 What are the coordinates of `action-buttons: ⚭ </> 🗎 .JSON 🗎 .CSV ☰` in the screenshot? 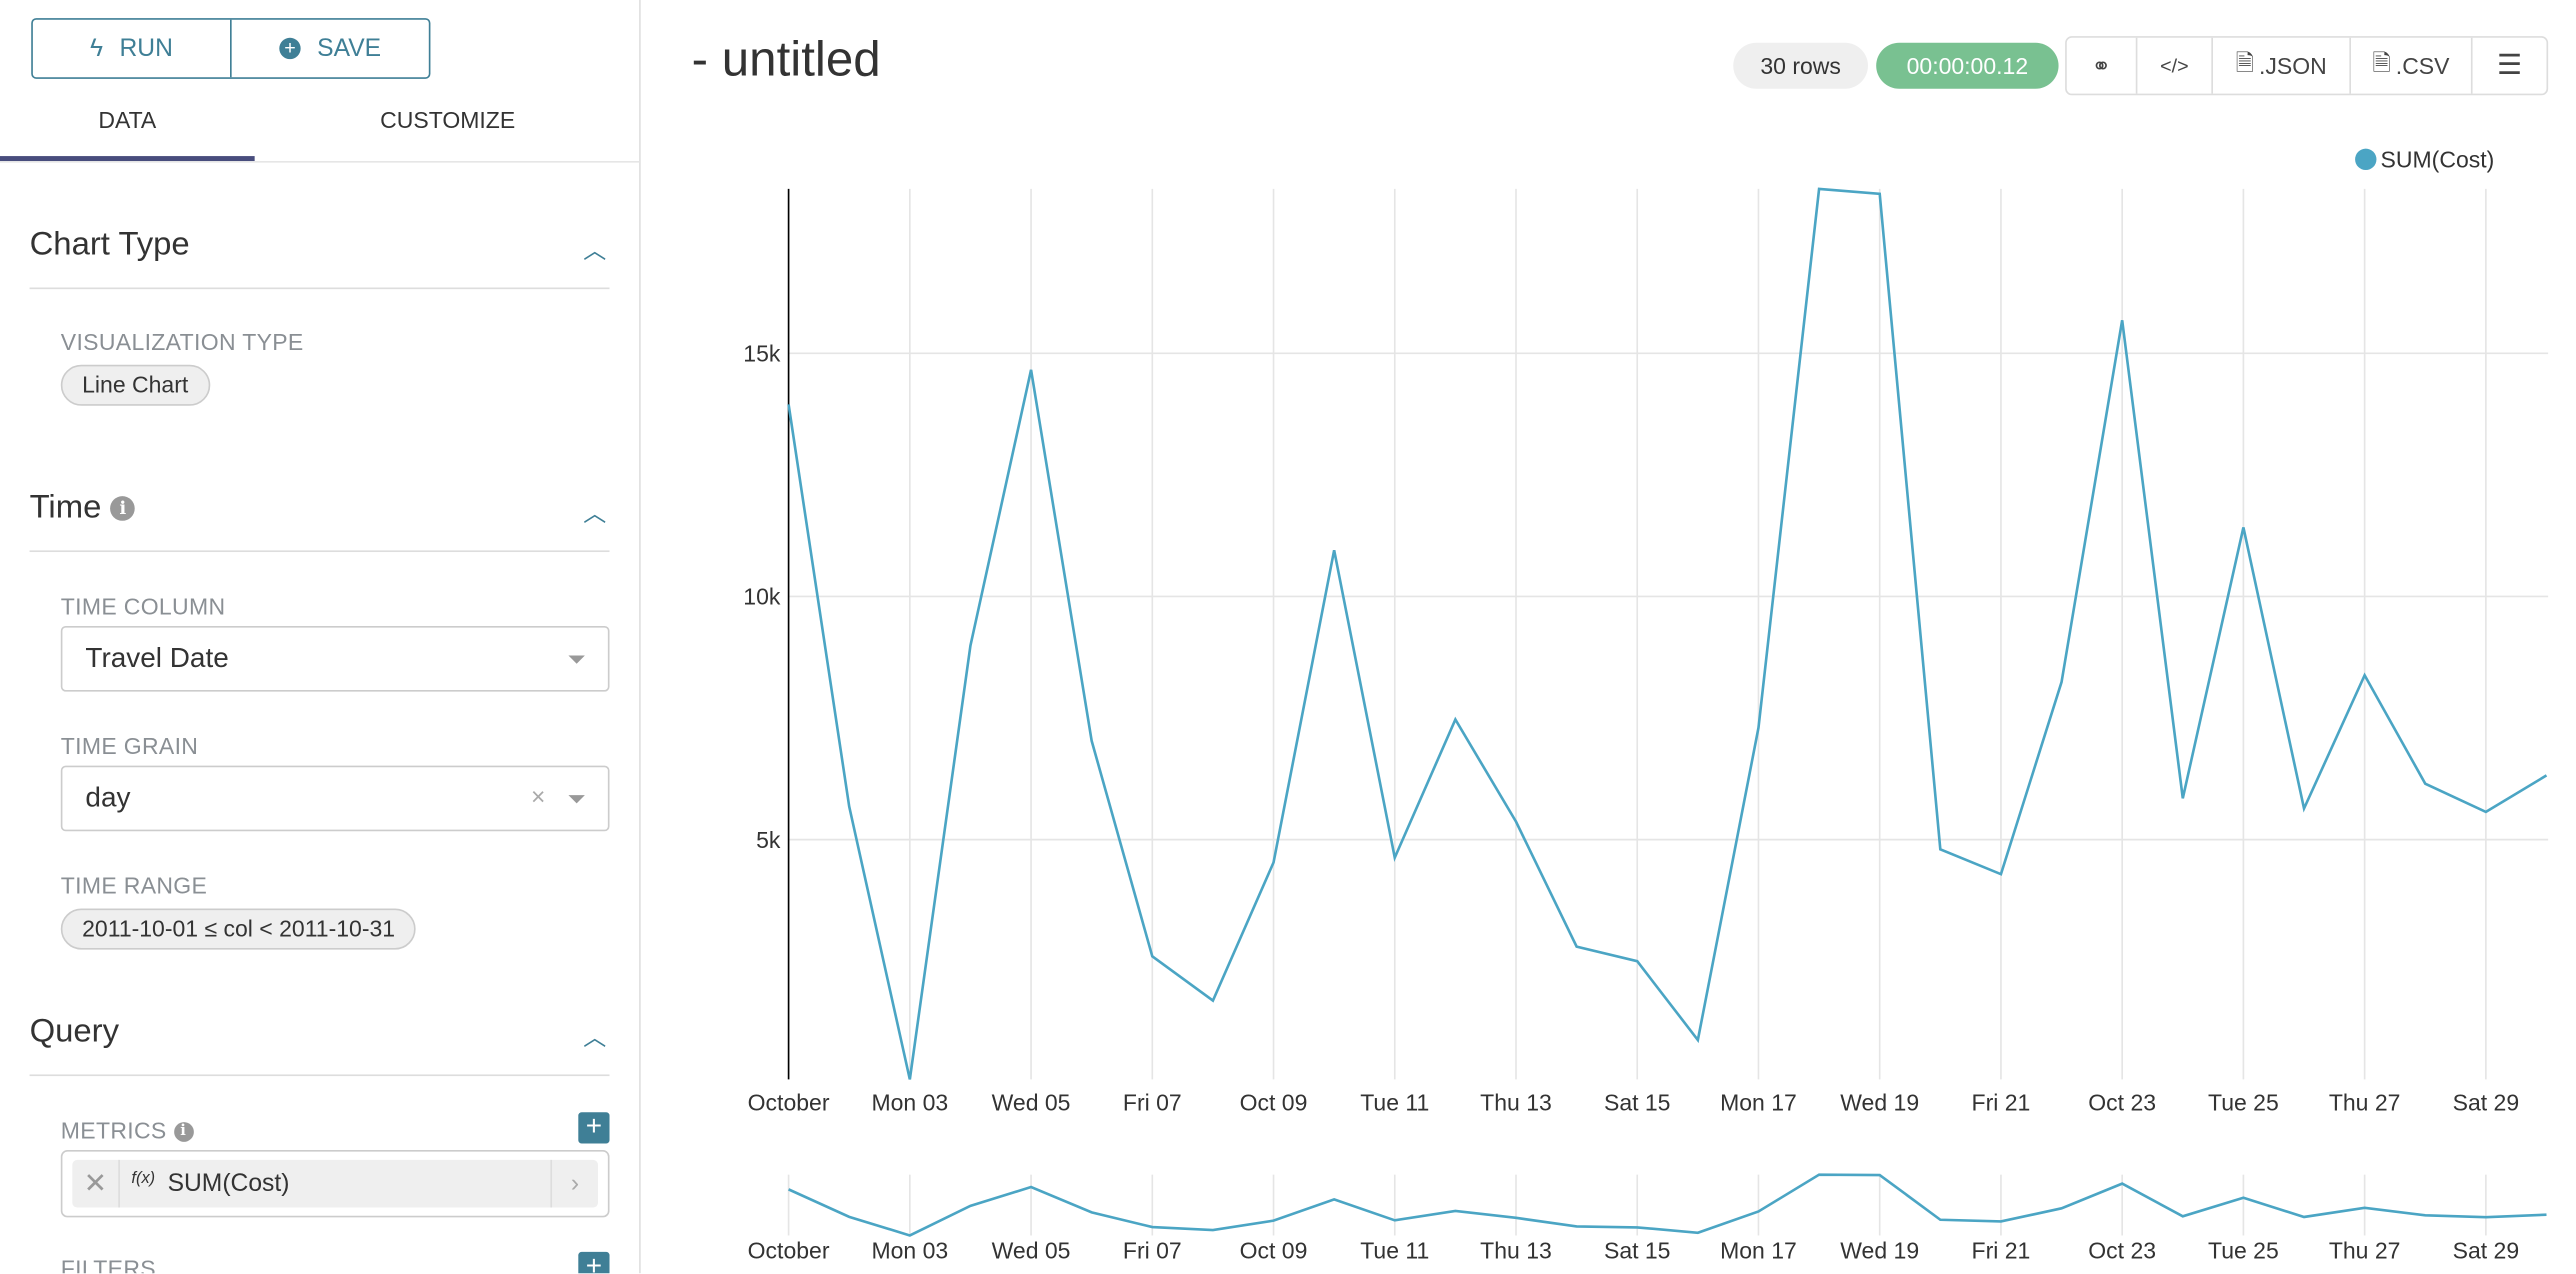 It's located at (2307, 66).